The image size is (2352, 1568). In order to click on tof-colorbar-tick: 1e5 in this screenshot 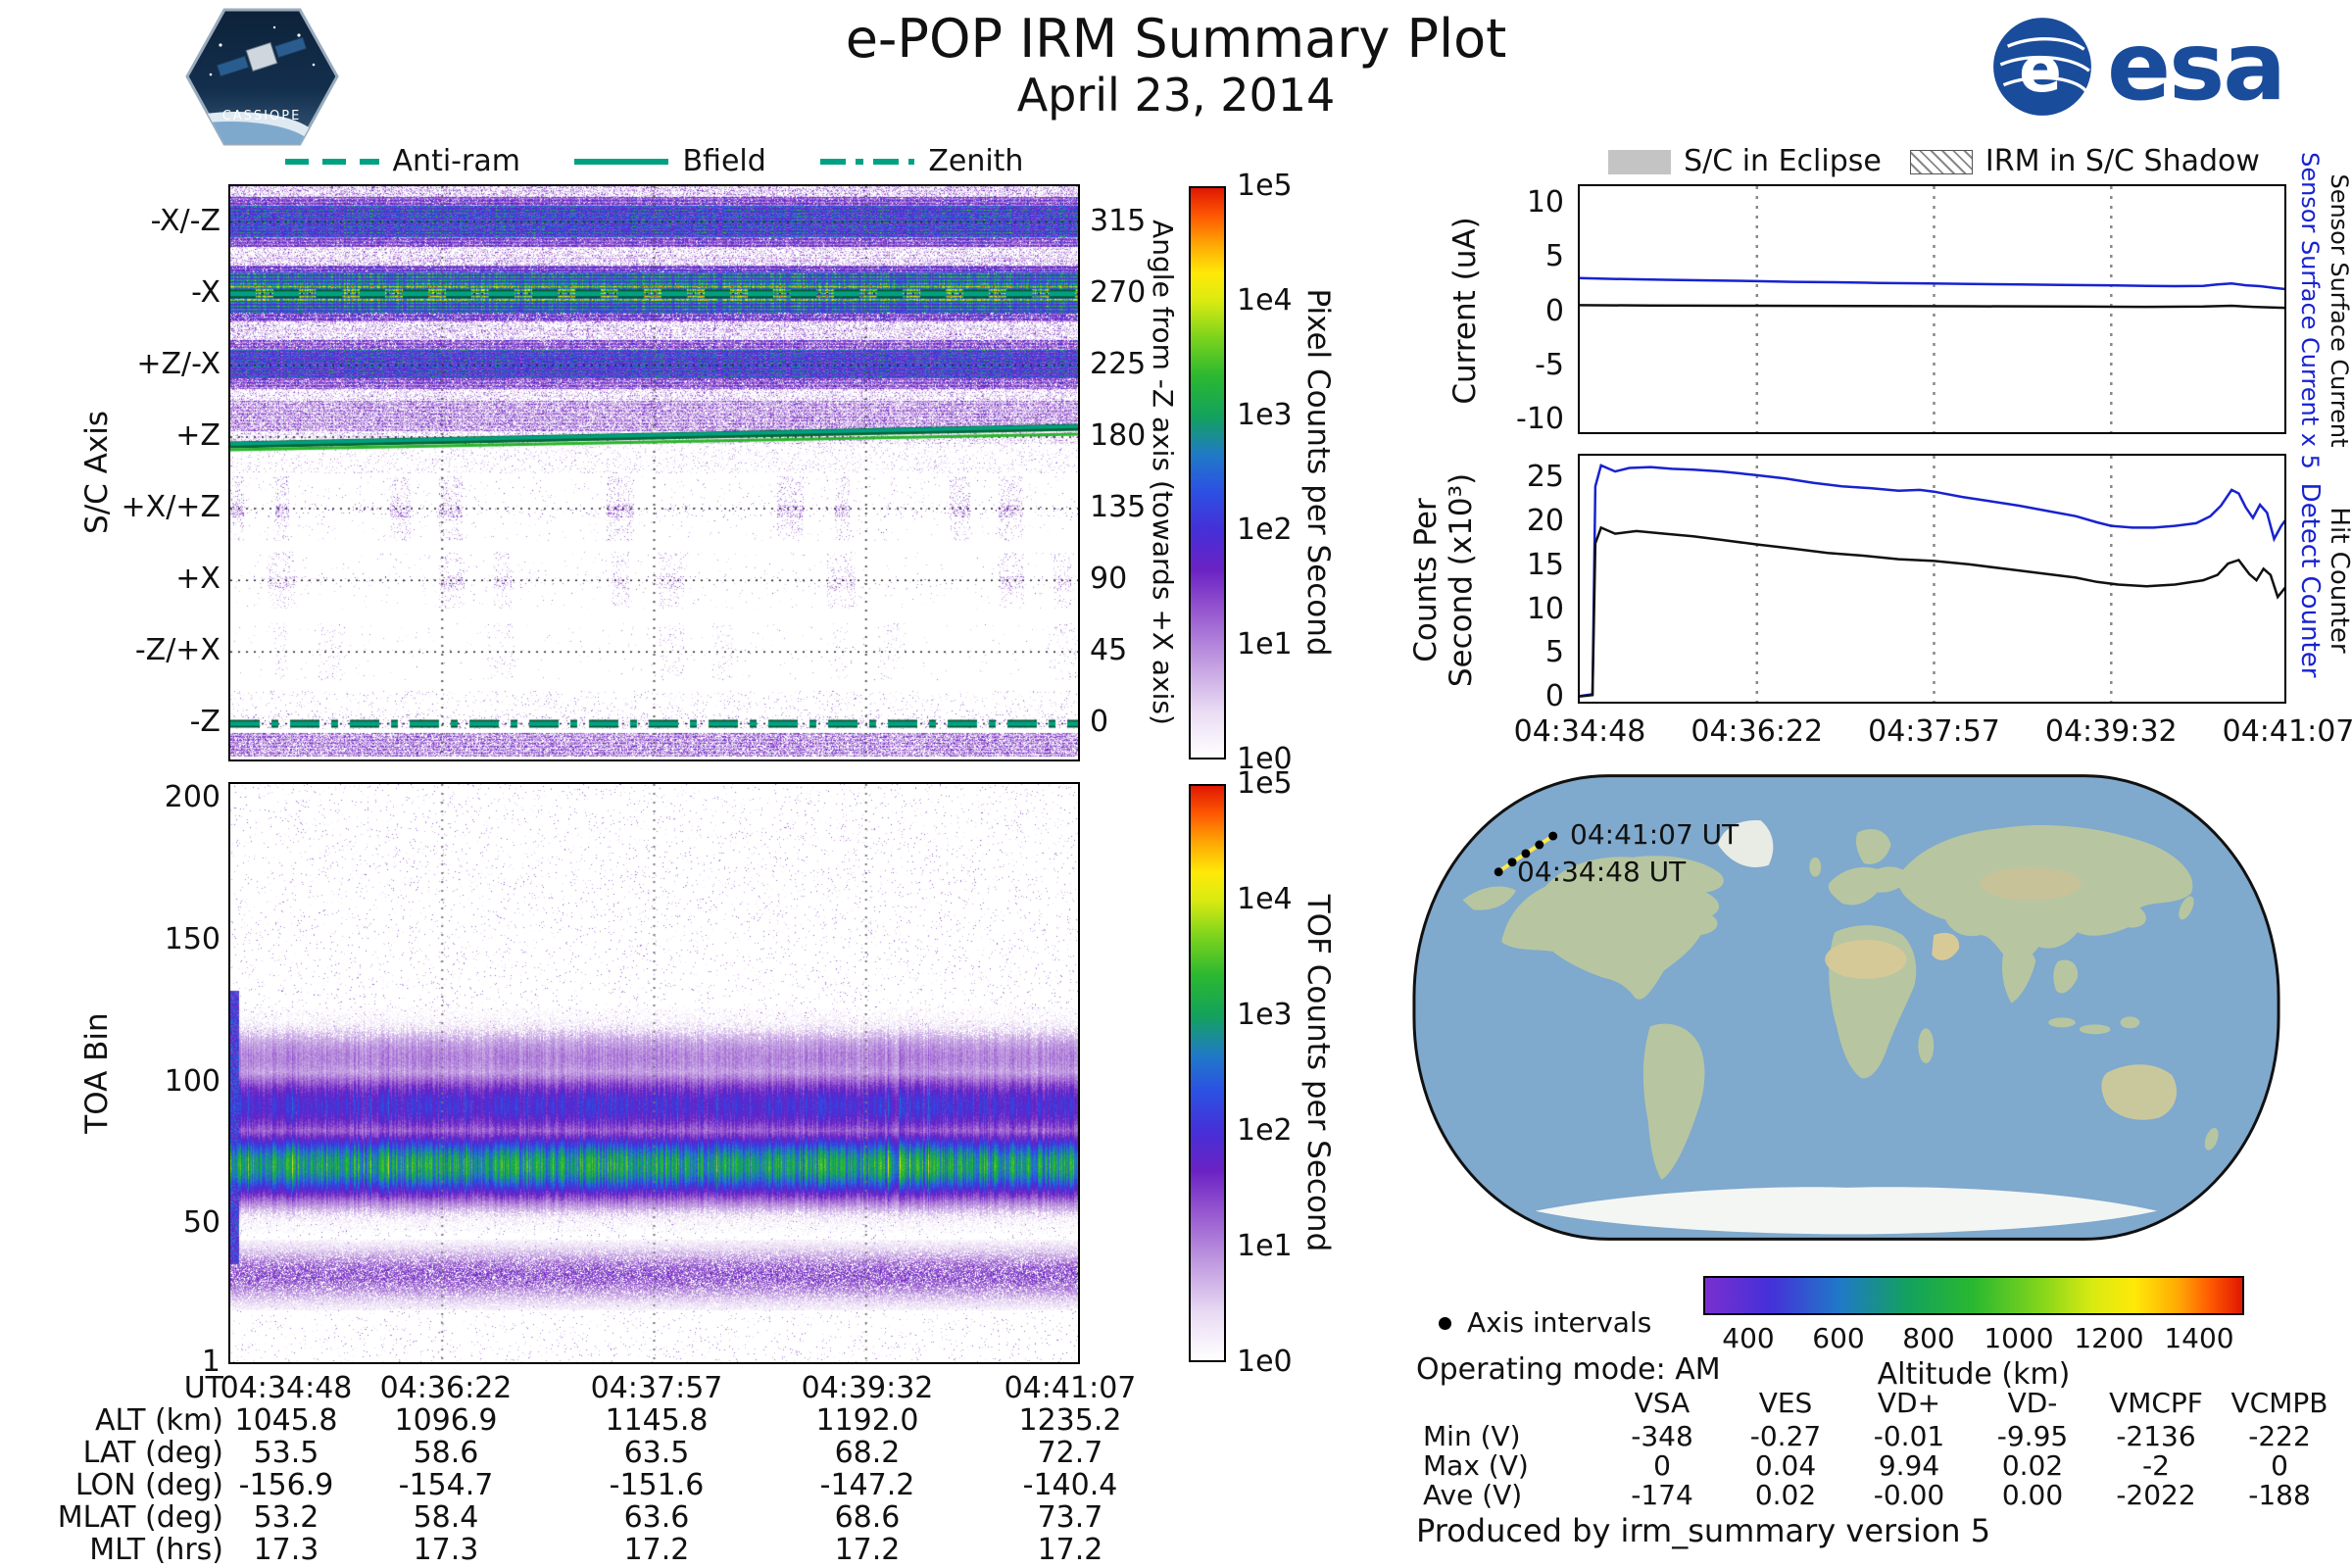, I will do `click(1265, 783)`.